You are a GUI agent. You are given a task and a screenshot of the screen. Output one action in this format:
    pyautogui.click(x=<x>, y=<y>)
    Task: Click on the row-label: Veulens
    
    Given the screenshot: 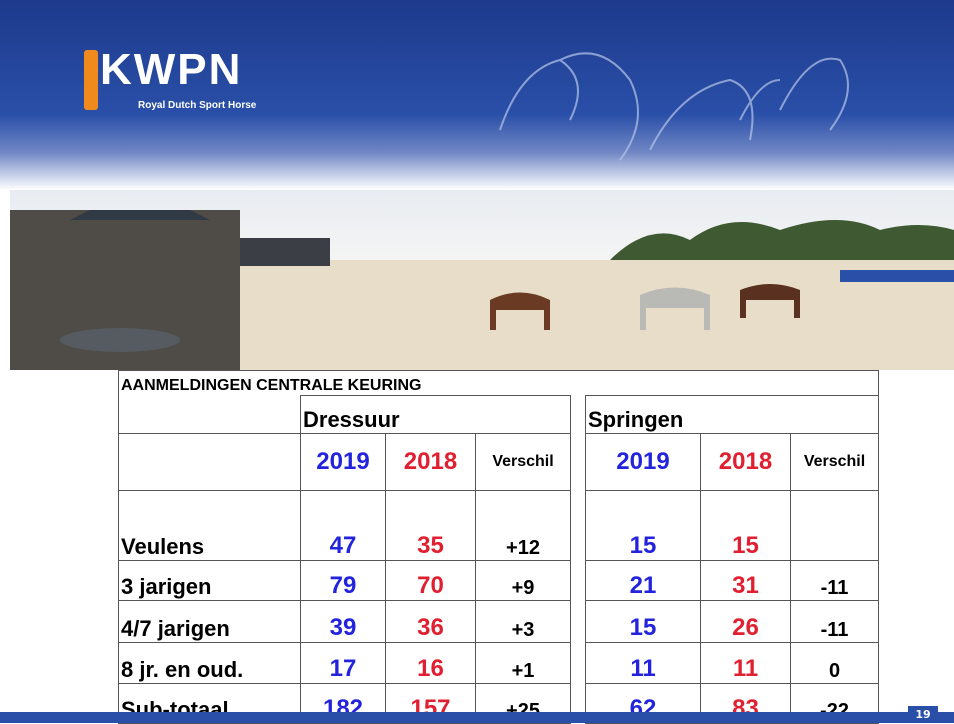 What is the action you would take?
    pyautogui.click(x=209, y=525)
    